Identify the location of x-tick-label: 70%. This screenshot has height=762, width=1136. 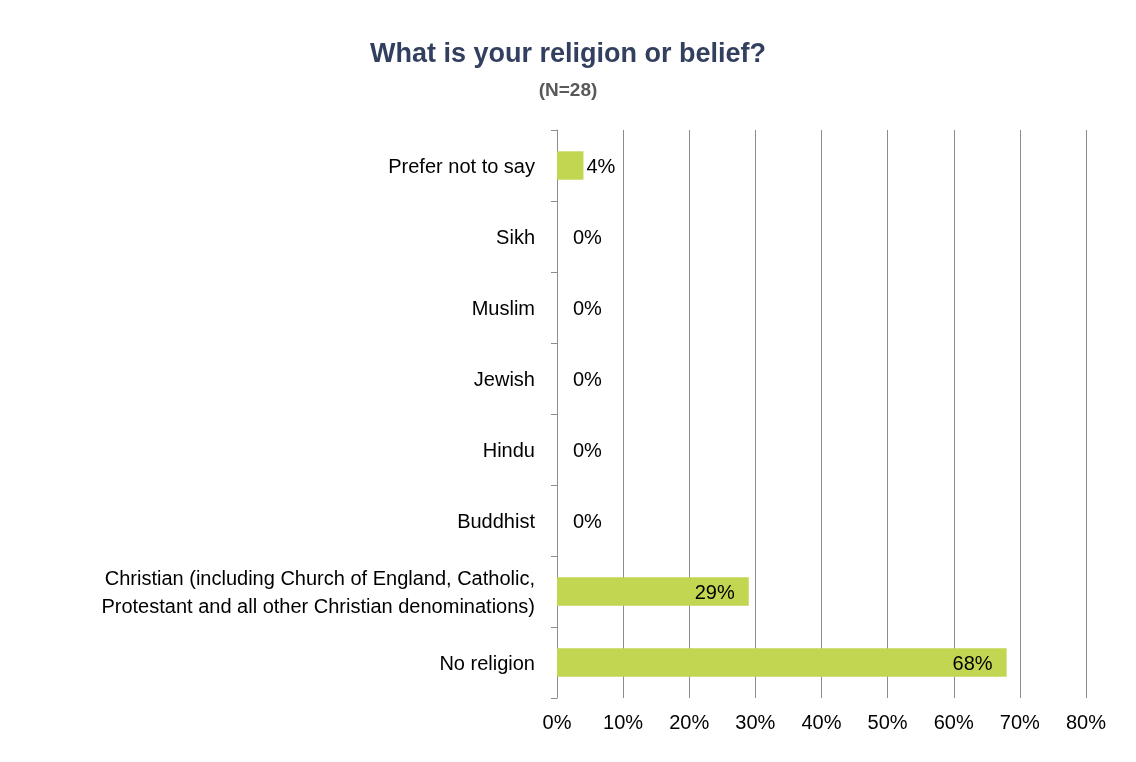
(1020, 722).